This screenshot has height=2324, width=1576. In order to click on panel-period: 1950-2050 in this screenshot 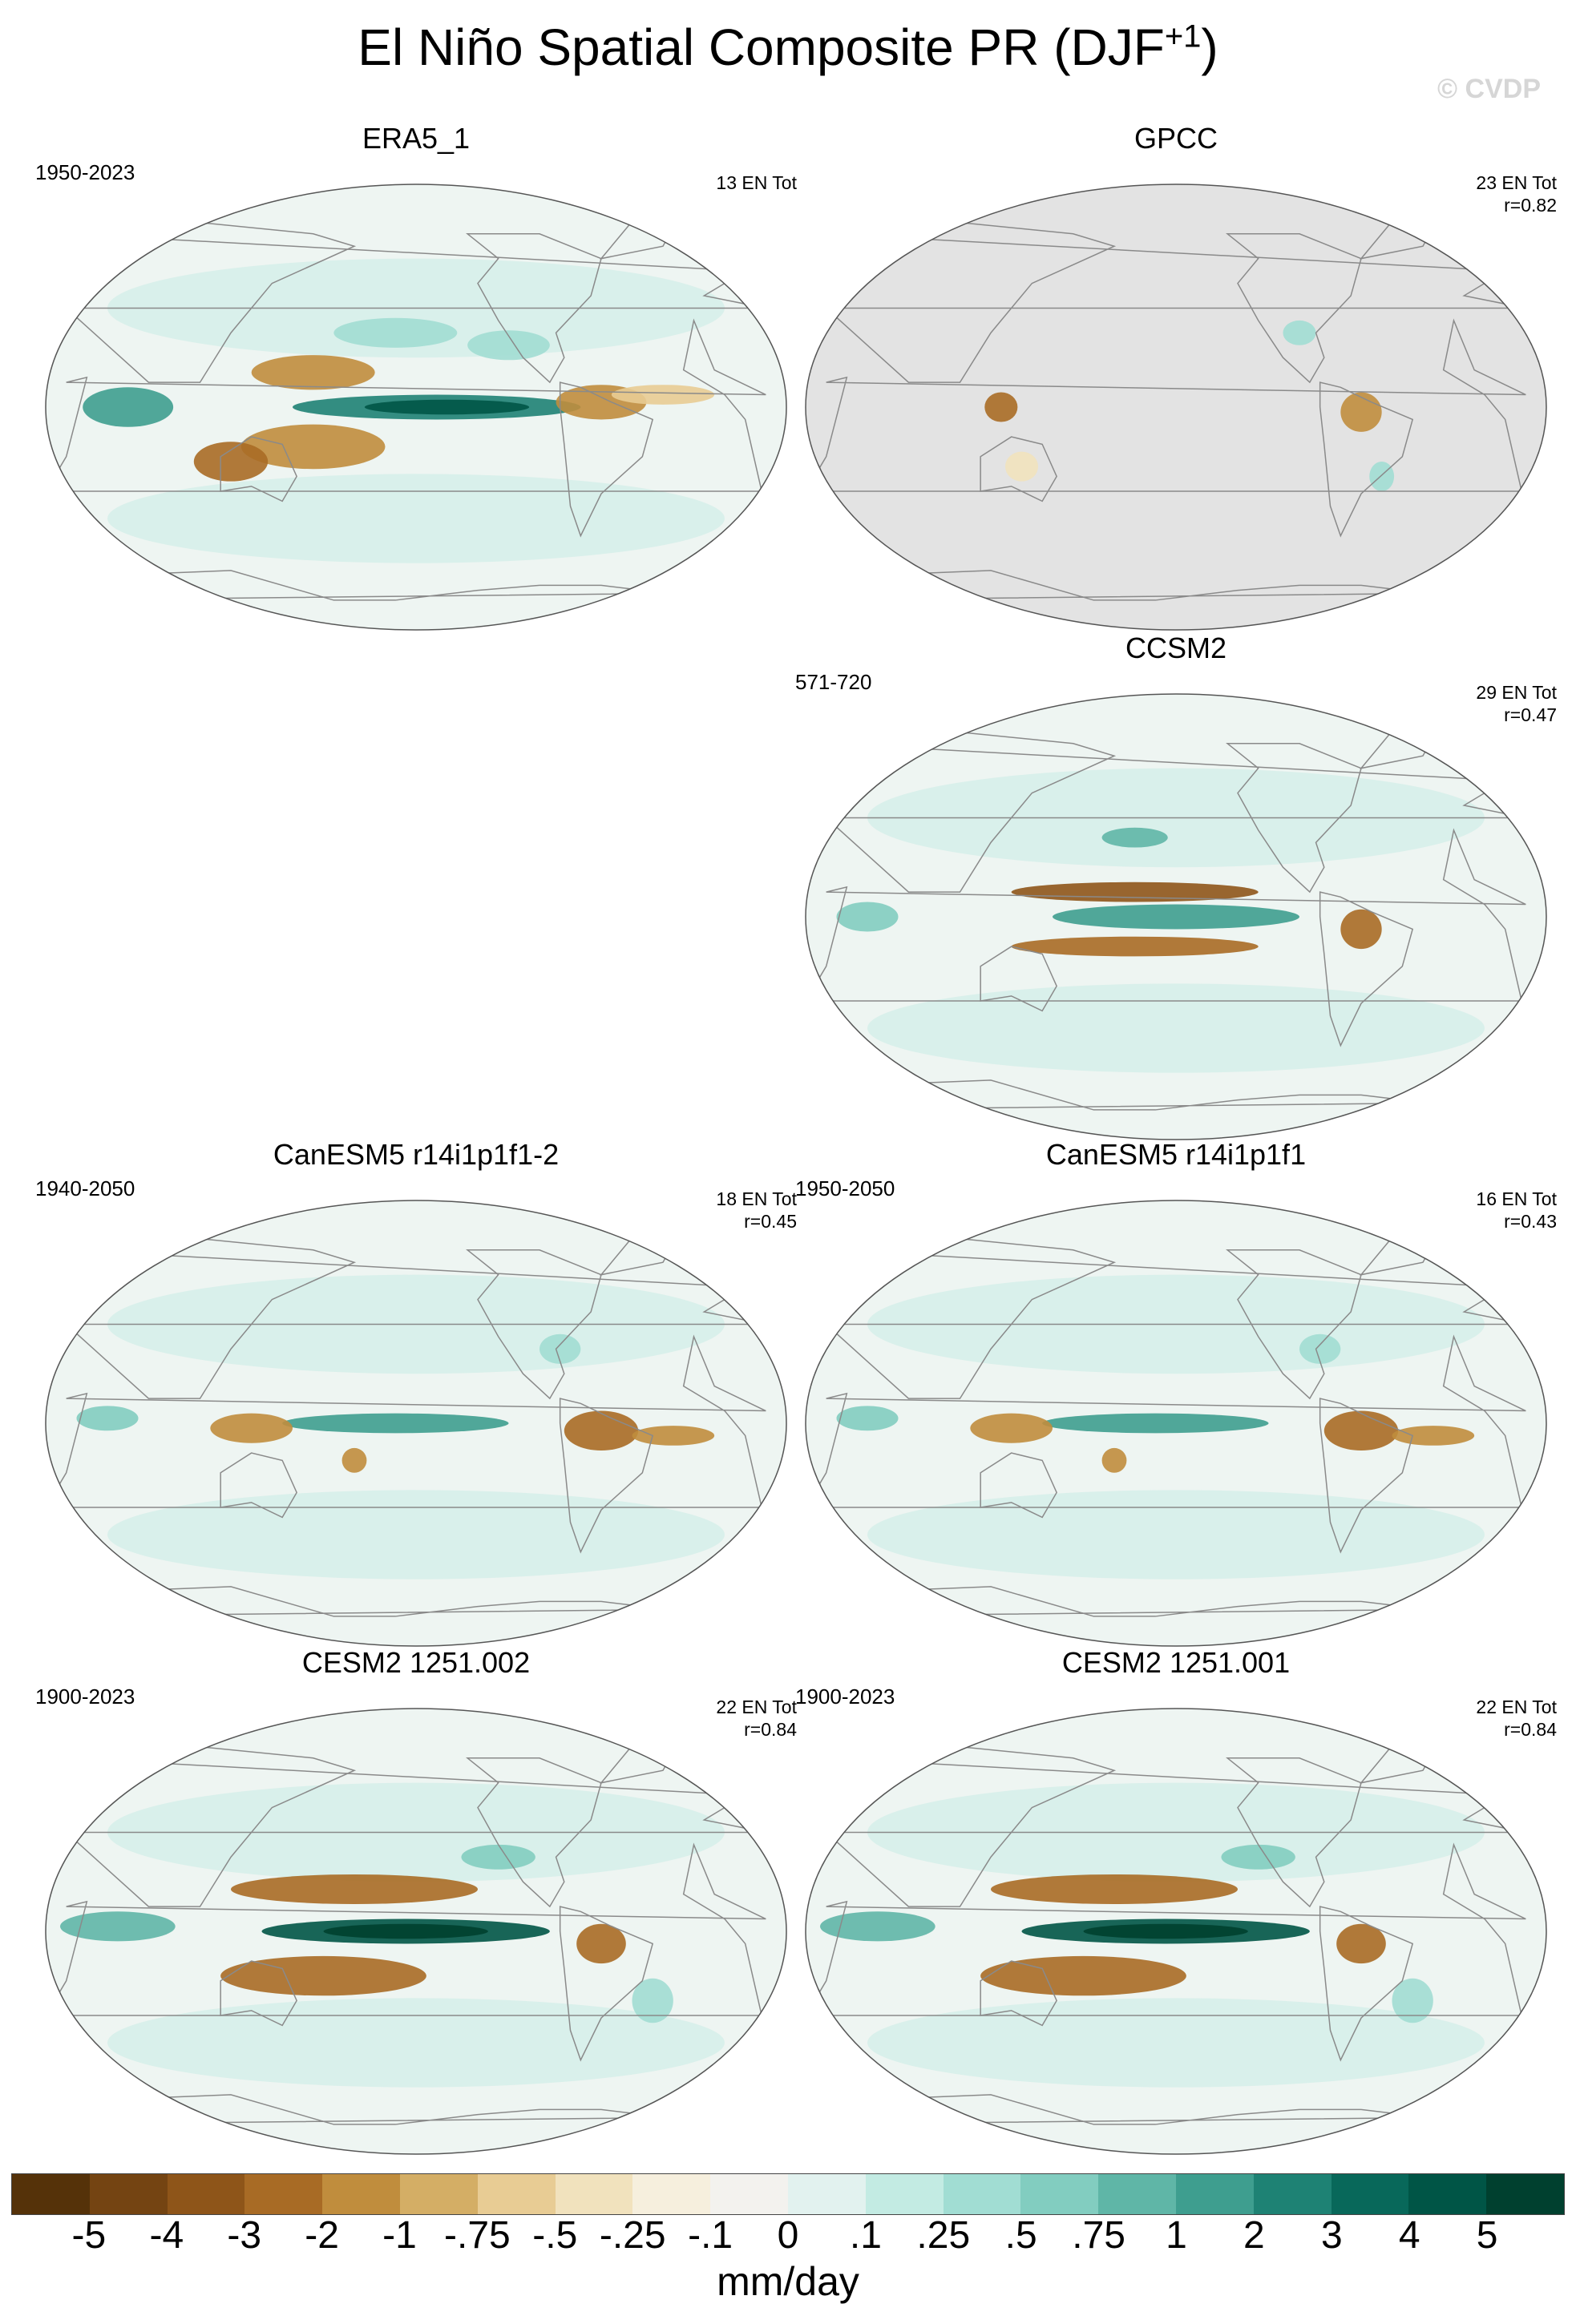, I will do `click(845, 1188)`.